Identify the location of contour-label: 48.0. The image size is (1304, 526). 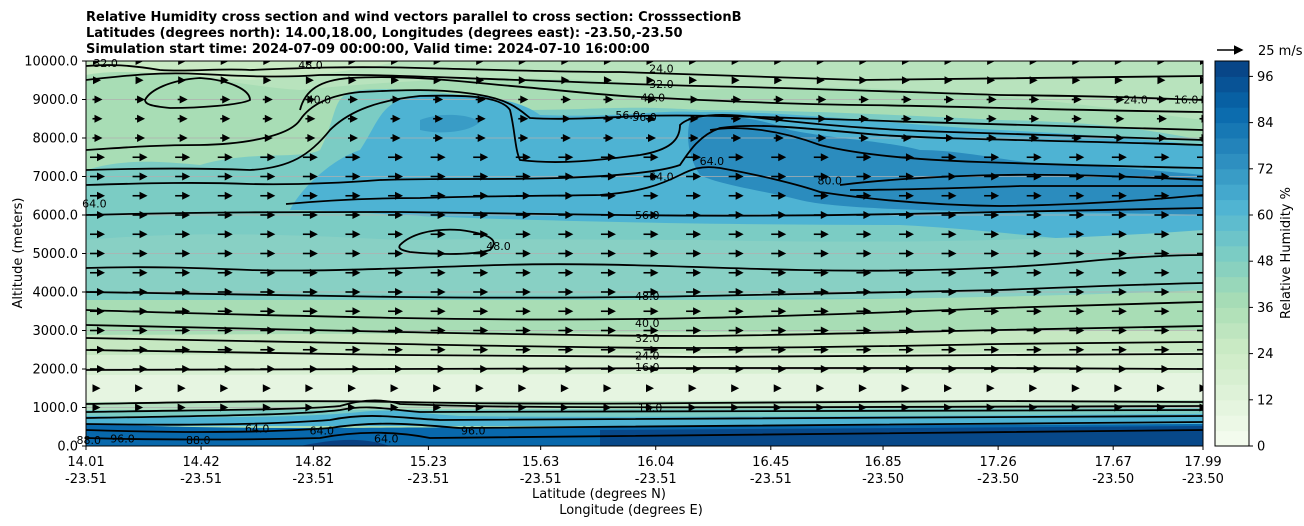
(310, 65).